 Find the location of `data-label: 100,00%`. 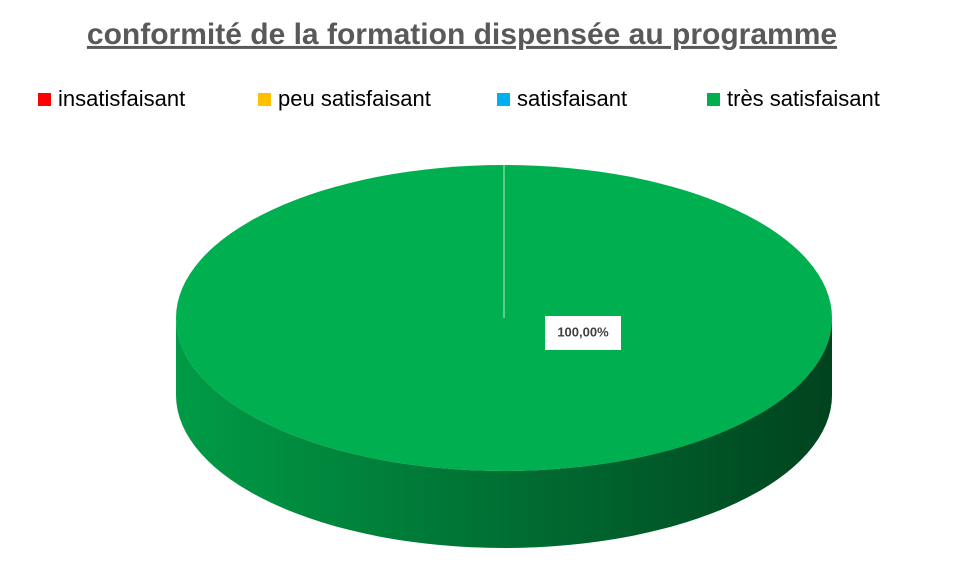

data-label: 100,00% is located at coordinates (583, 331).